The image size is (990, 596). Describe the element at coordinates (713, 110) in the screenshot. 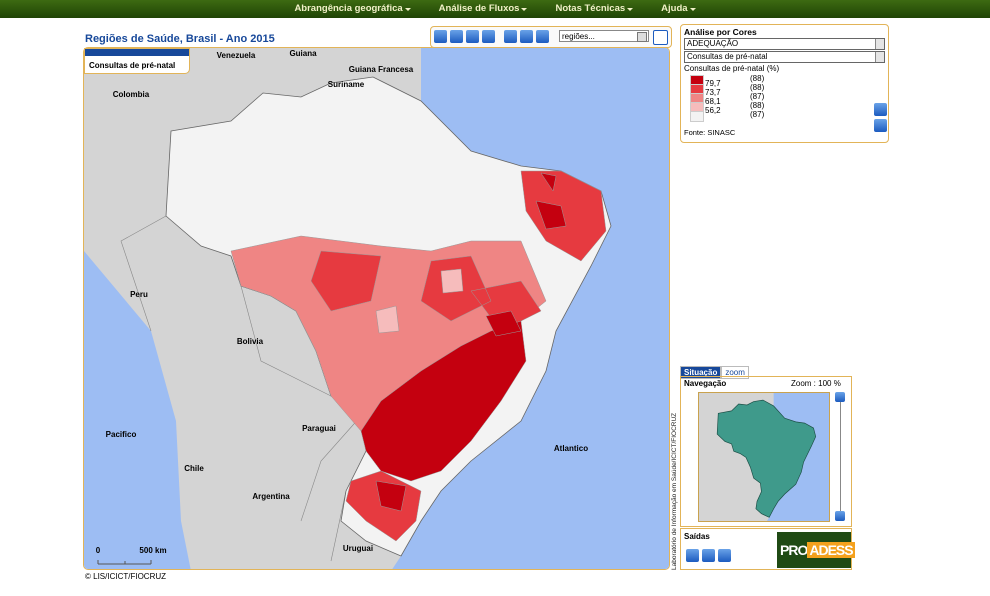

I see `legend-label: 56,2` at that location.